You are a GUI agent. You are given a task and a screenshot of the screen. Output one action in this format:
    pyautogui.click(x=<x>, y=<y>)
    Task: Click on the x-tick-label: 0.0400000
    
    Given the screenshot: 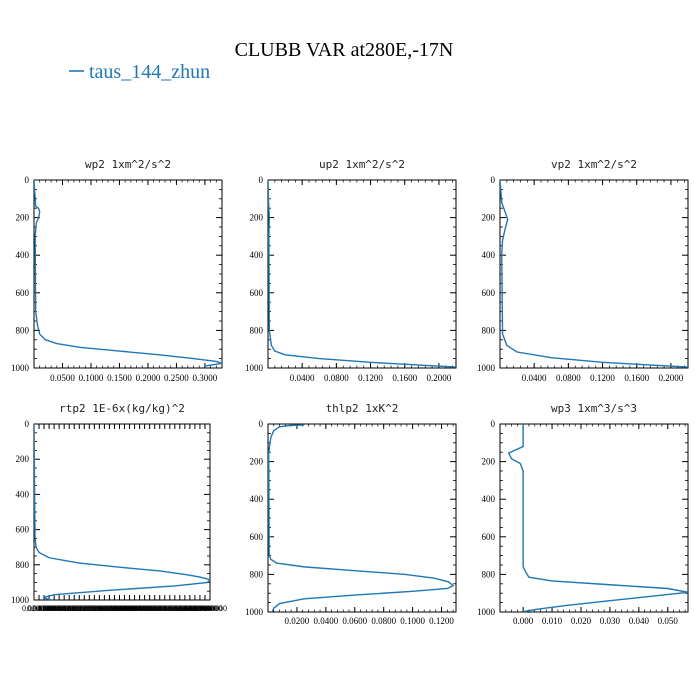 What is the action you would take?
    pyautogui.click(x=44, y=608)
    